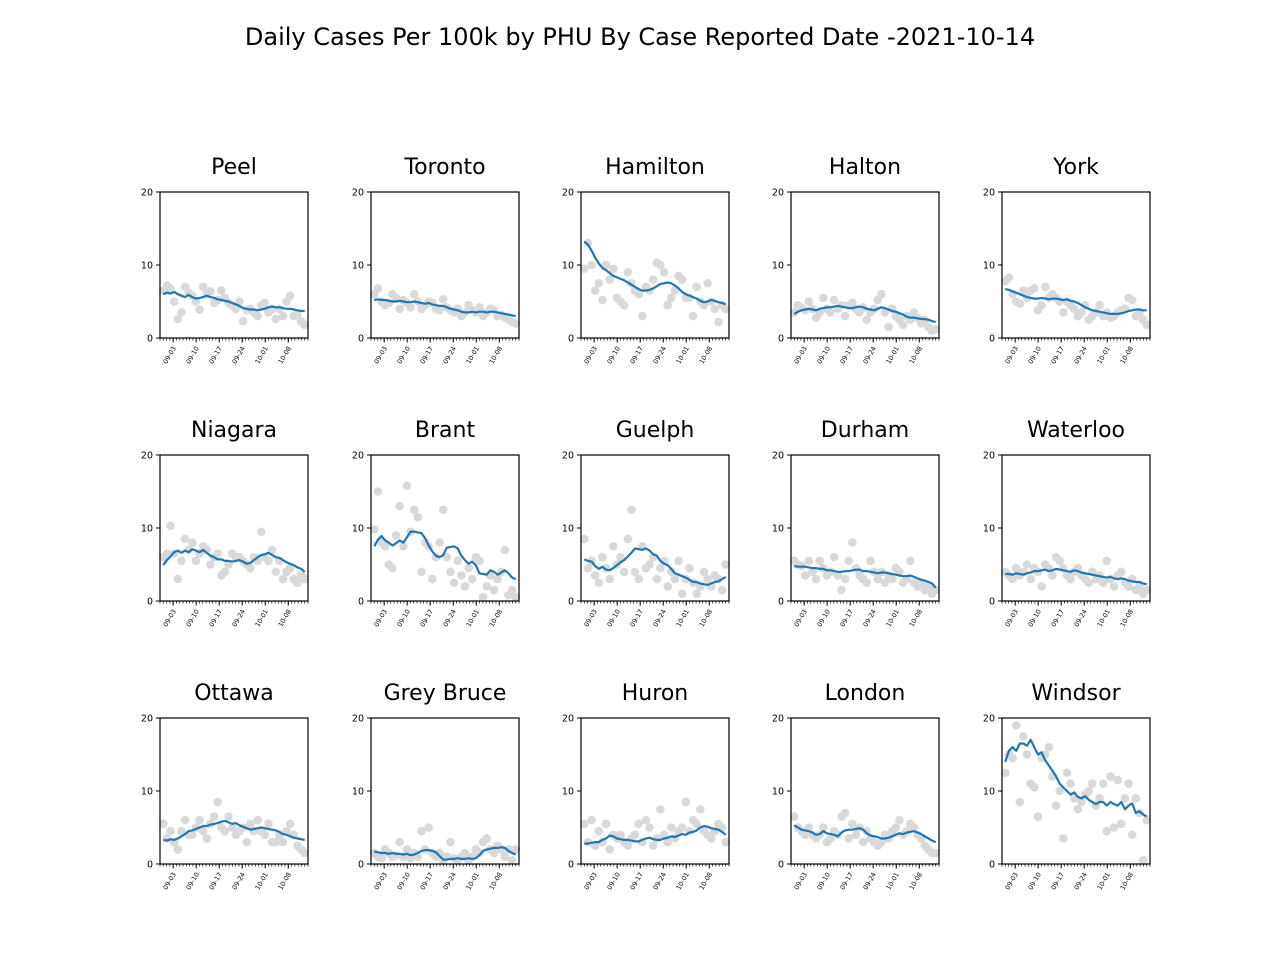 The height and width of the screenshot is (960, 1280). I want to click on panel-title: Ottawa, so click(234, 693).